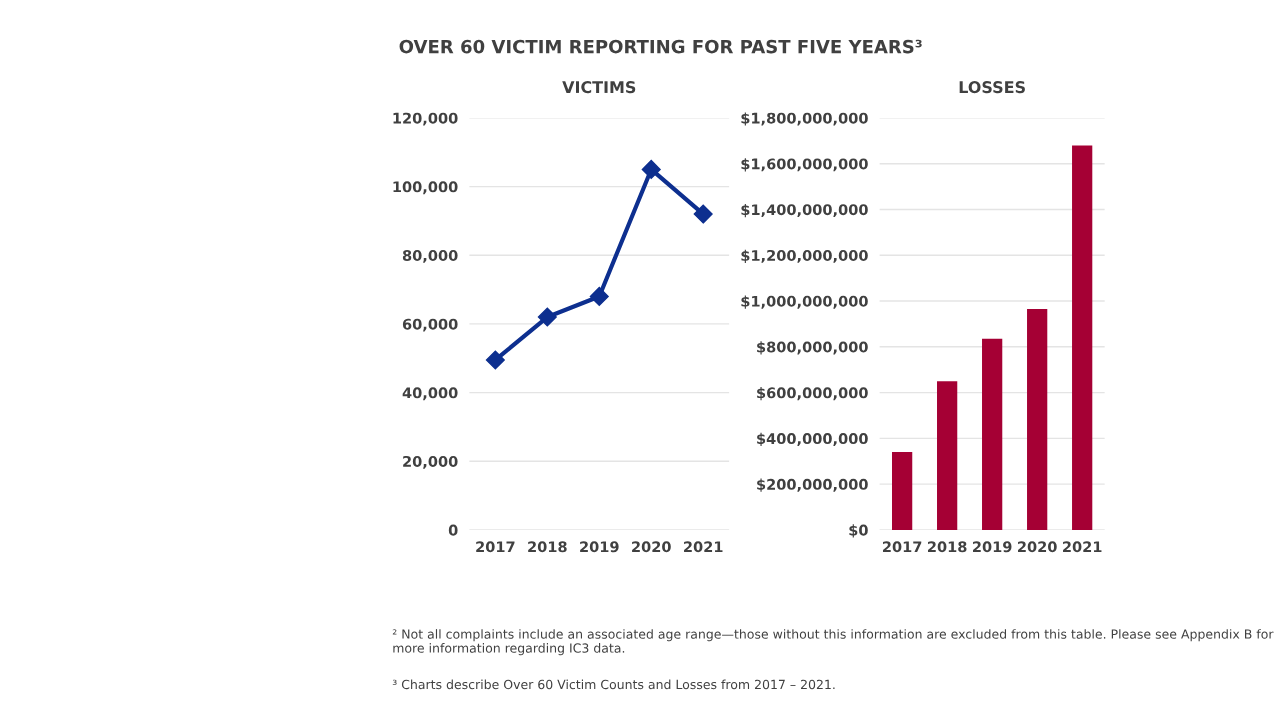  What do you see at coordinates (804, 256) in the screenshot?
I see `y-tick-label: $1,200,000,000` at bounding box center [804, 256].